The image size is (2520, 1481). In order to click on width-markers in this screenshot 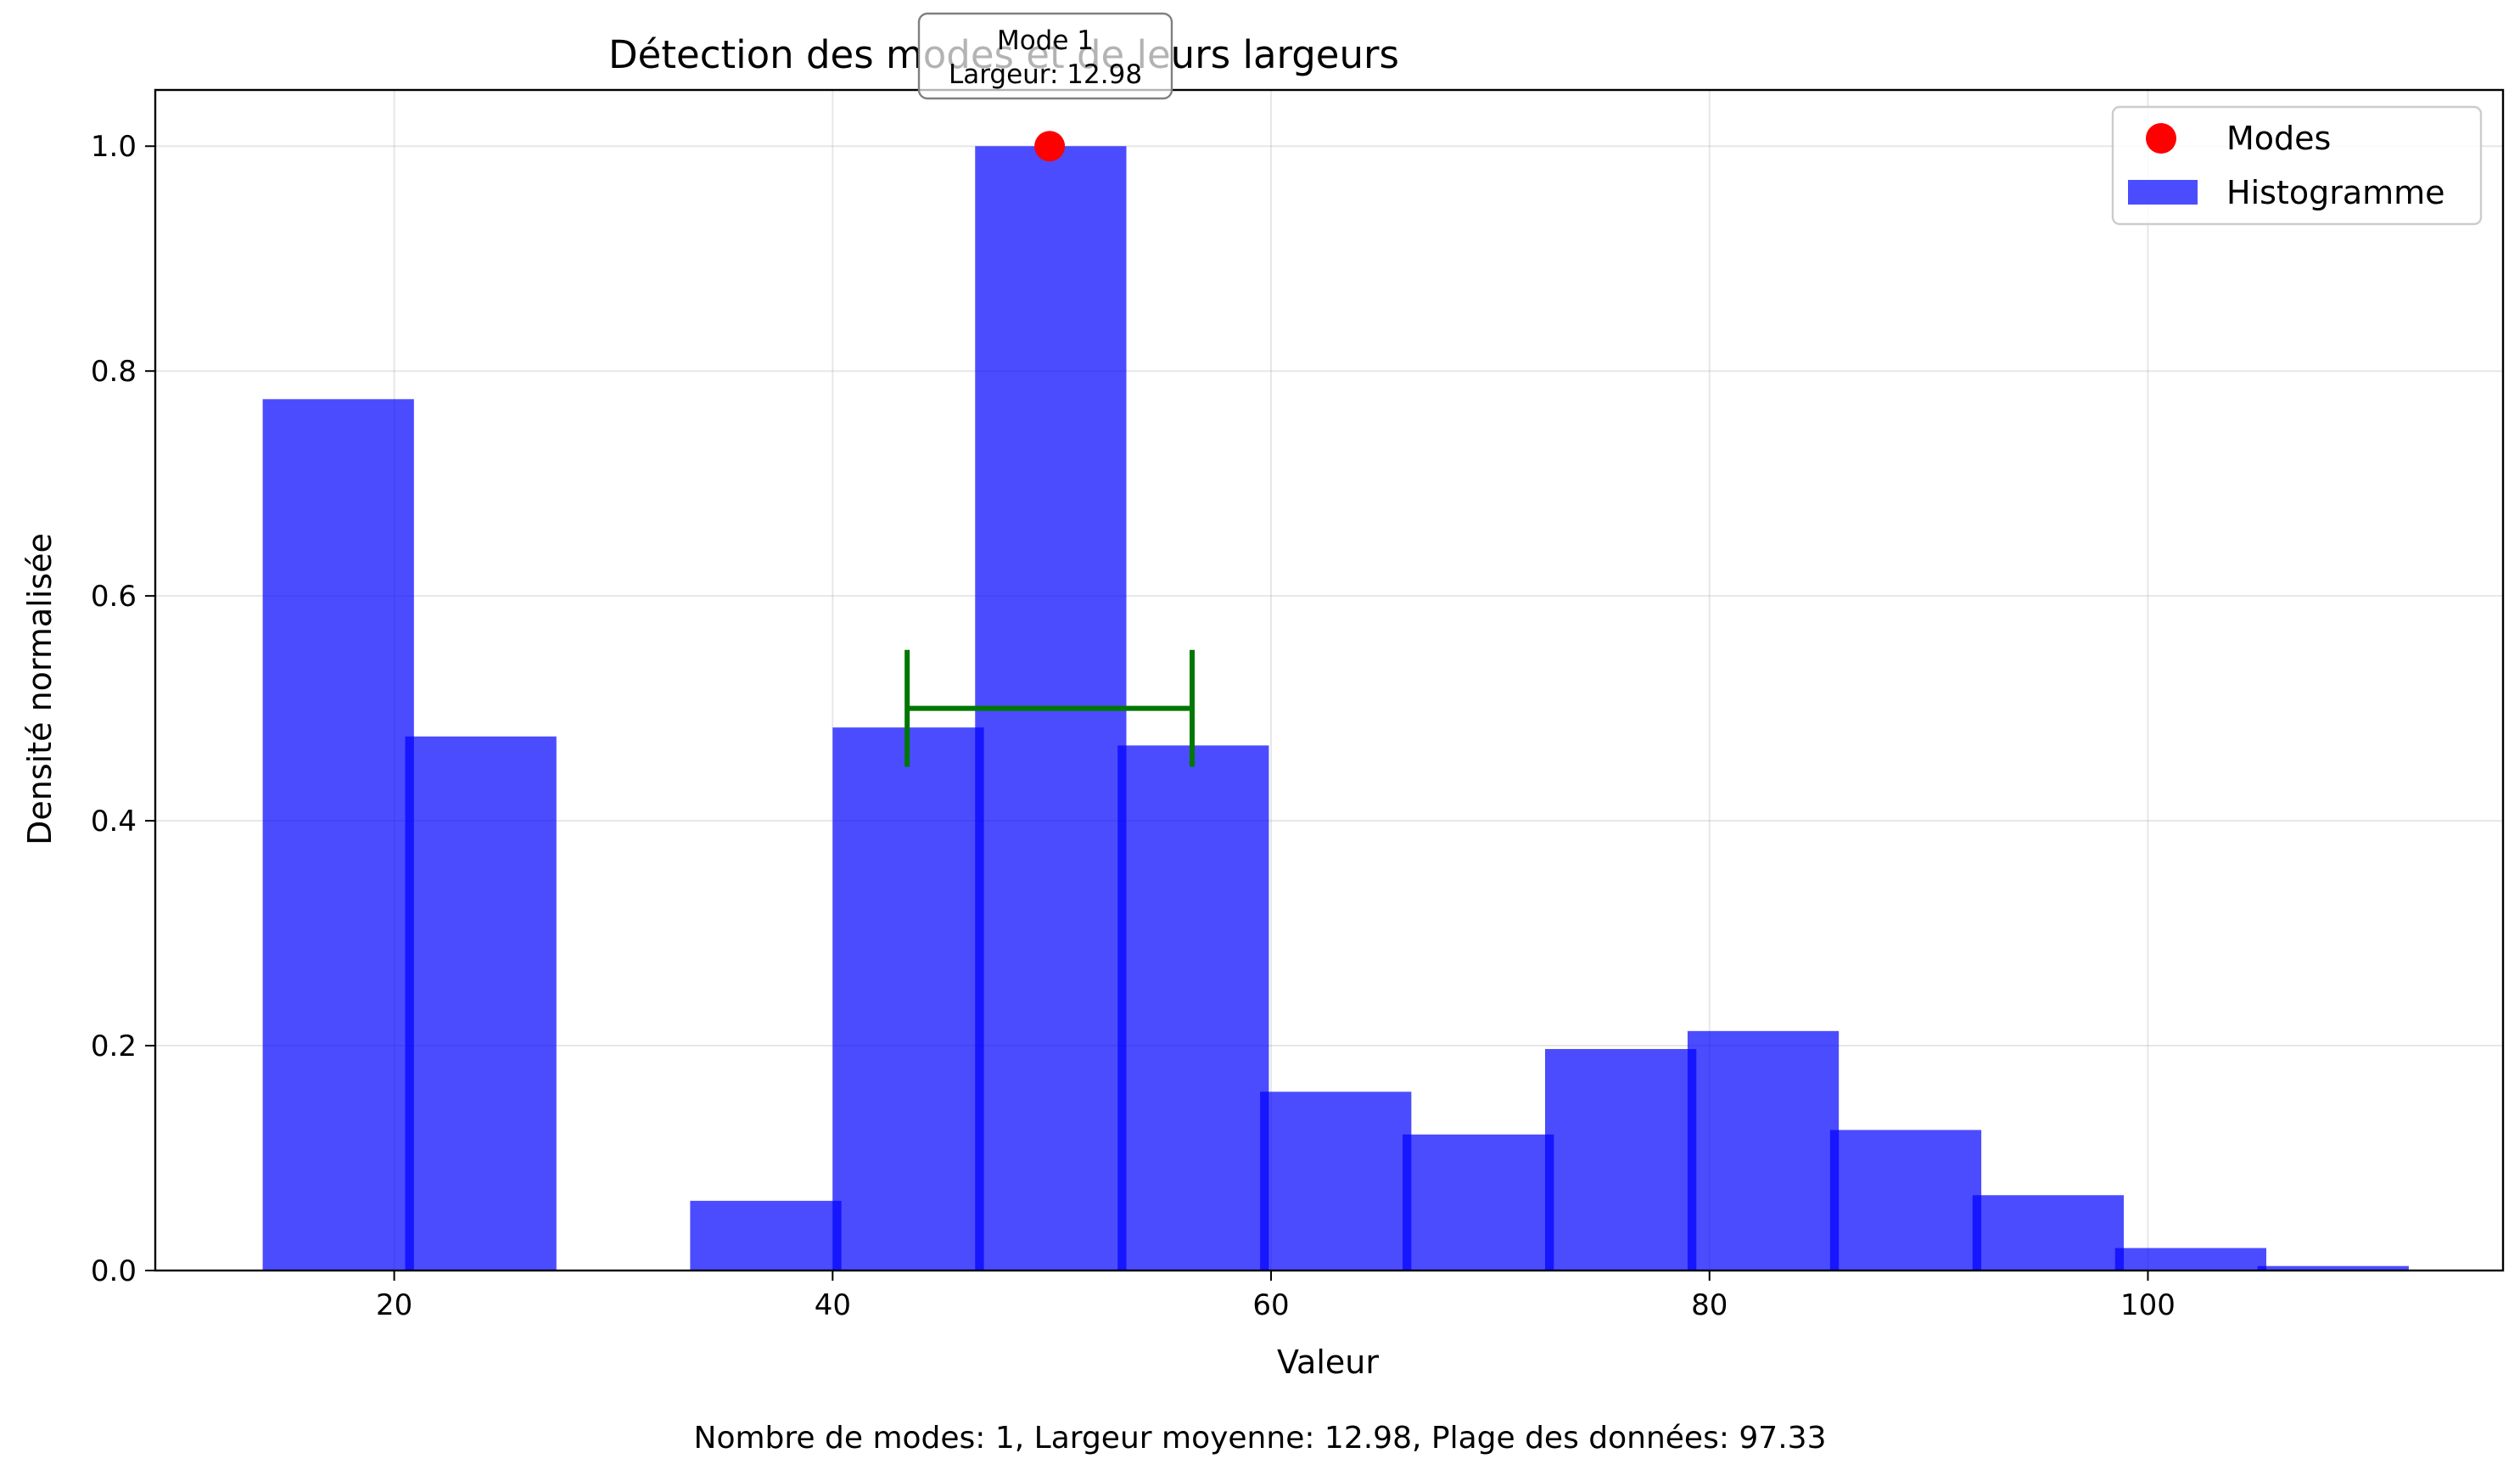, I will do `click(1050, 708)`.